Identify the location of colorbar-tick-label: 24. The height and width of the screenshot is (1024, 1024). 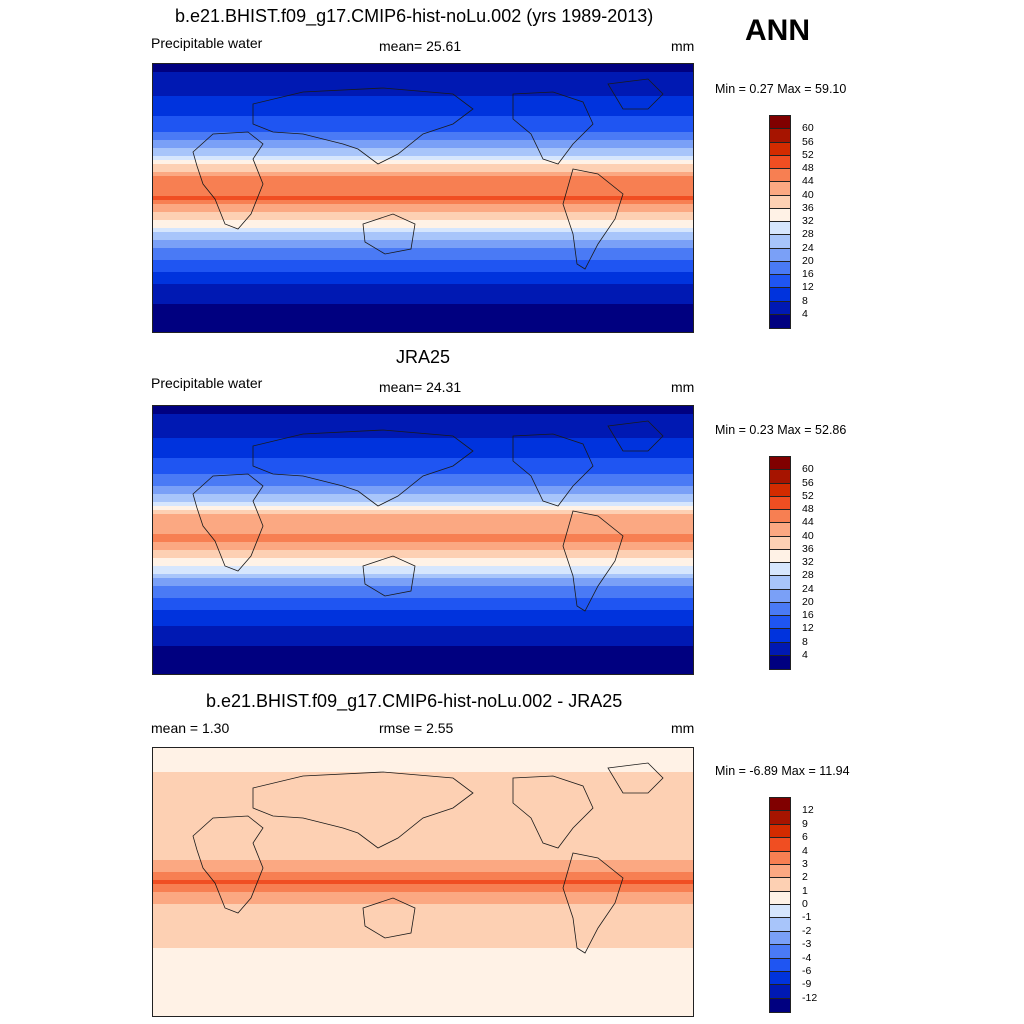
(808, 247).